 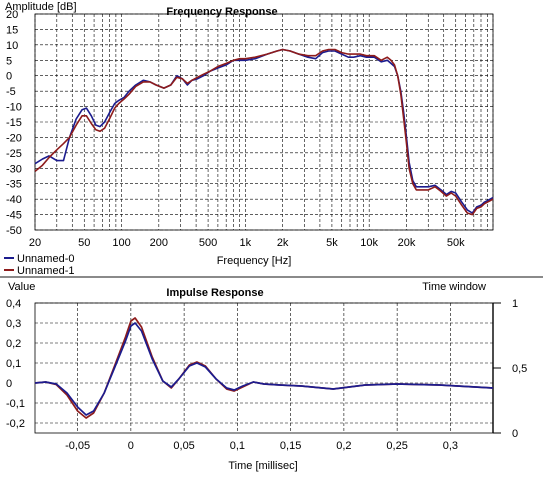 I want to click on fr-y-tick-label: -15, so click(x=14, y=123).